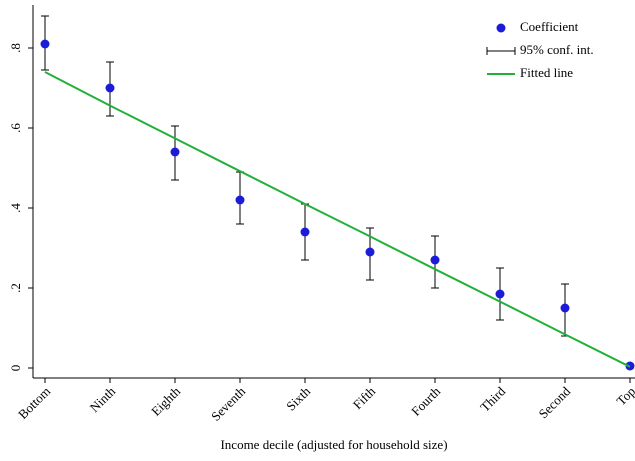 The width and height of the screenshot is (635, 461). I want to click on x-tick-label: Top, so click(624, 396).